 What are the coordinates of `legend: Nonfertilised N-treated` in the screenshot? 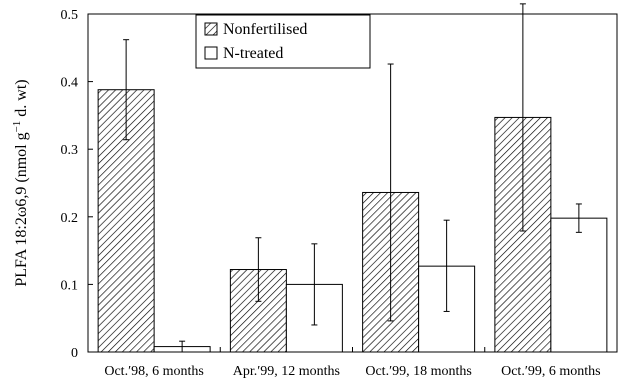 It's located at (283, 41).